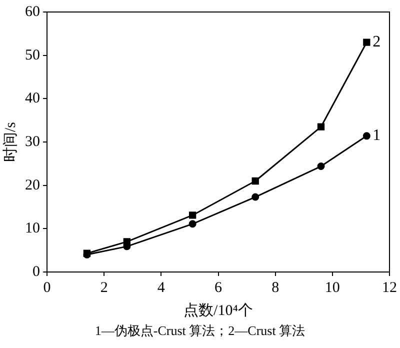  Describe the element at coordinates (32, 185) in the screenshot. I see `y-tick-label: 20` at that location.